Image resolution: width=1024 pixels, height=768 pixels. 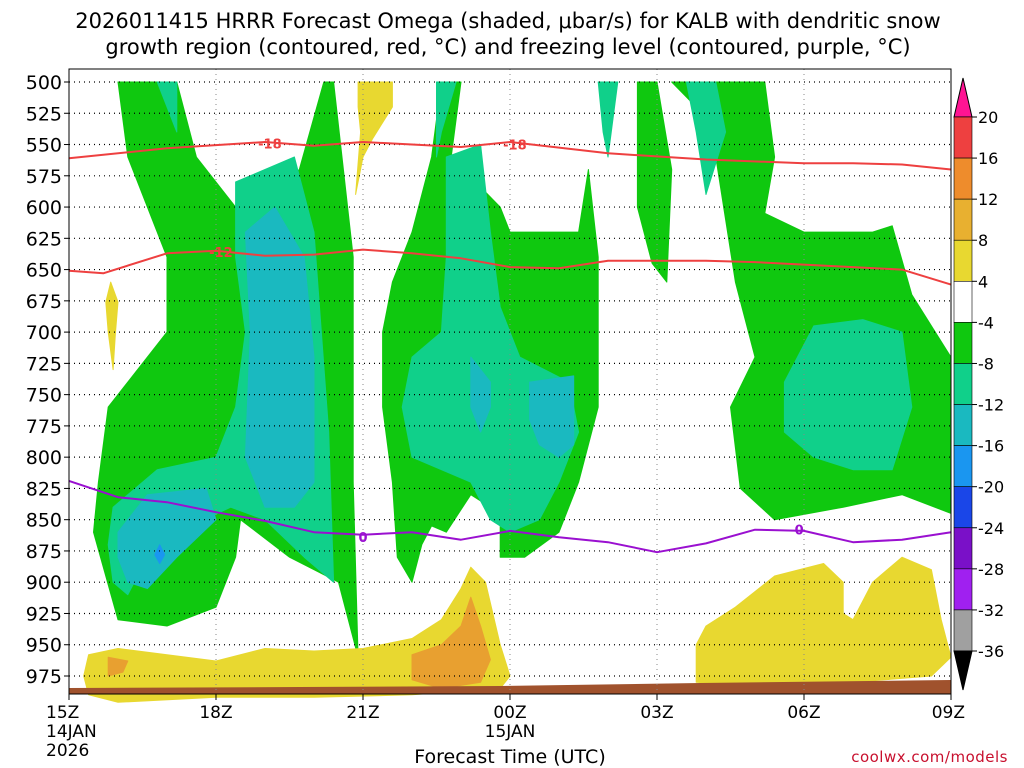 I want to click on omega-region-cyan_le_-12-1, so click(x=167, y=538).